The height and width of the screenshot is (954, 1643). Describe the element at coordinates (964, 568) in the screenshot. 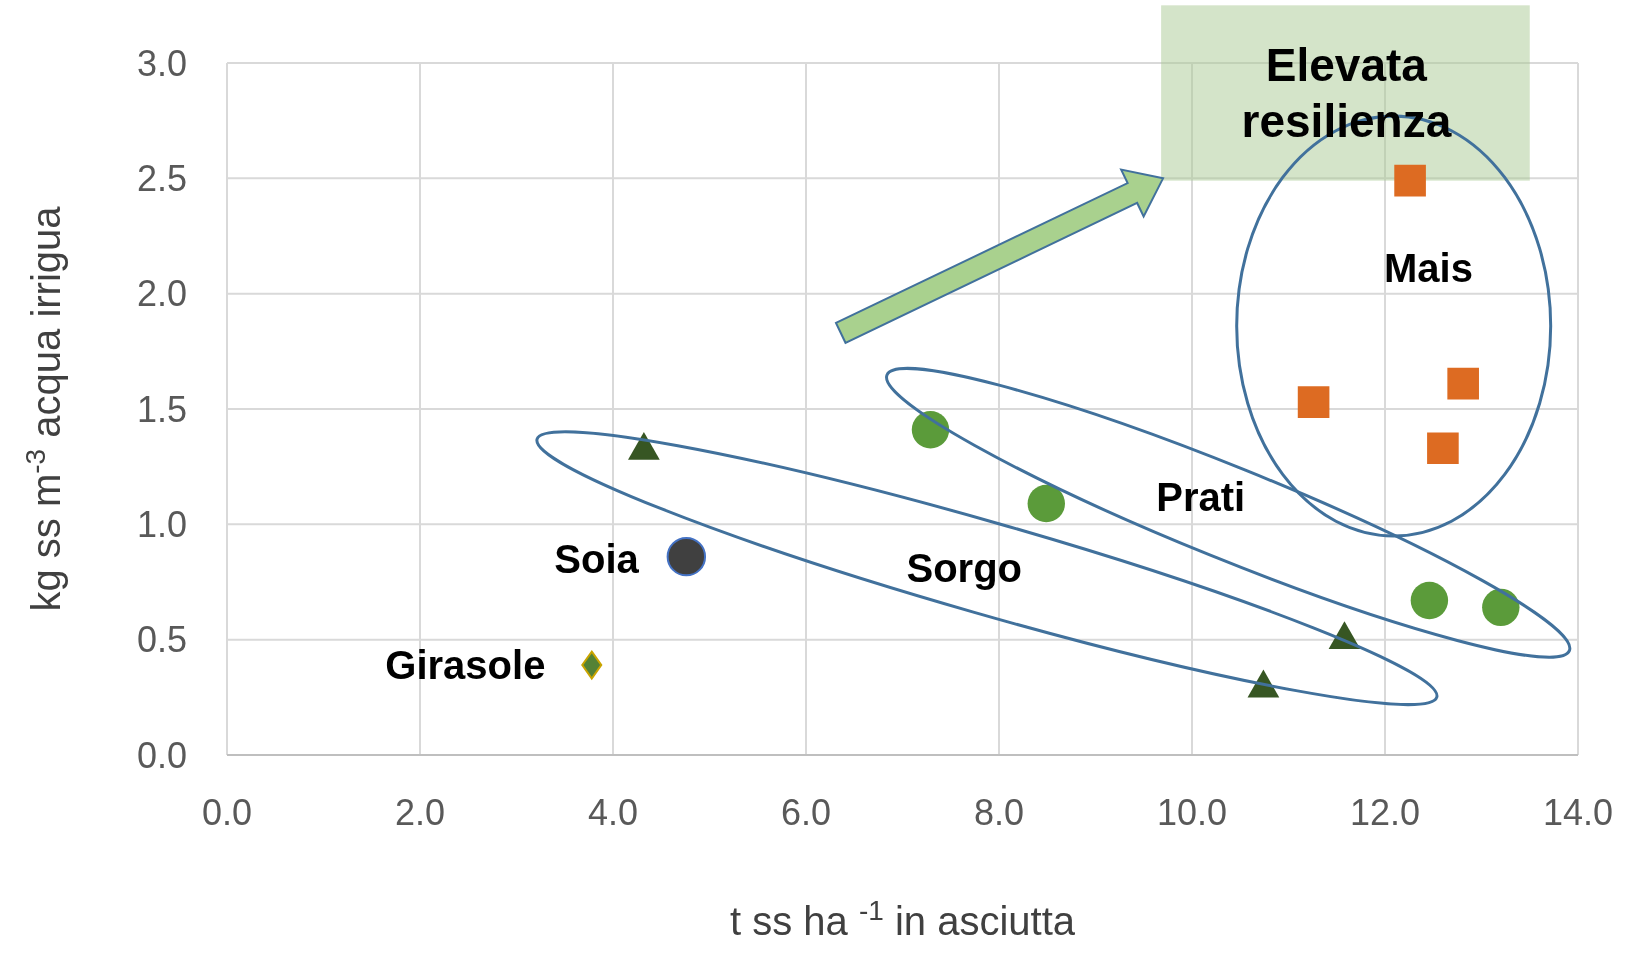

I see `annotation: Sorgo` at that location.